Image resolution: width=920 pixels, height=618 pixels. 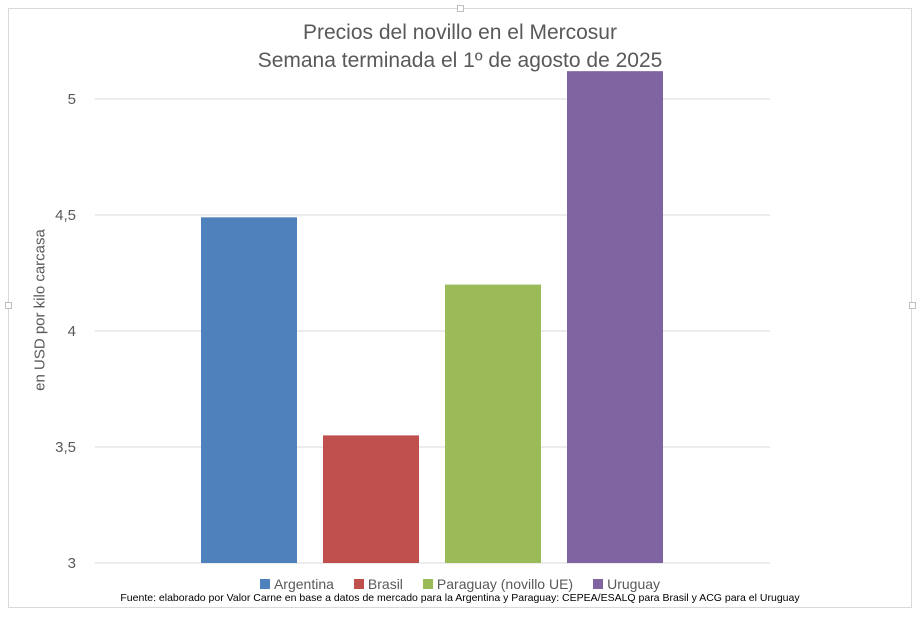 I want to click on legend-item: Brasil, so click(x=378, y=584).